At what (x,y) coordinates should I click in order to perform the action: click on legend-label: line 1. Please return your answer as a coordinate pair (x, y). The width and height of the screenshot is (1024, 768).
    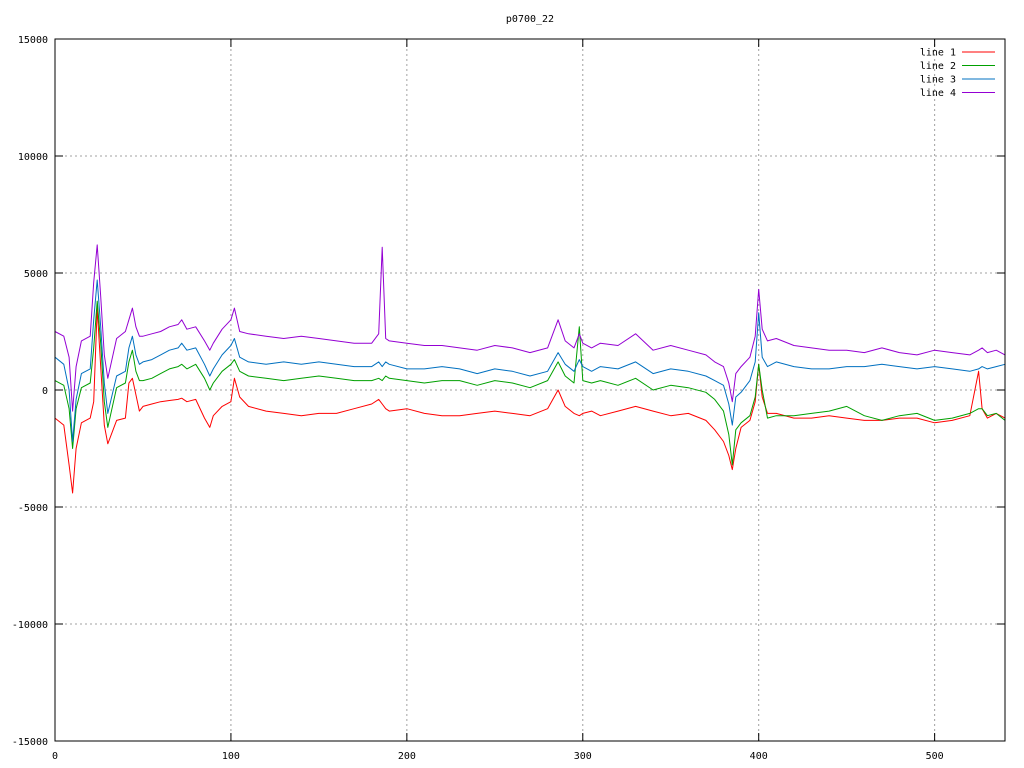
    Looking at the image, I should click on (938, 53).